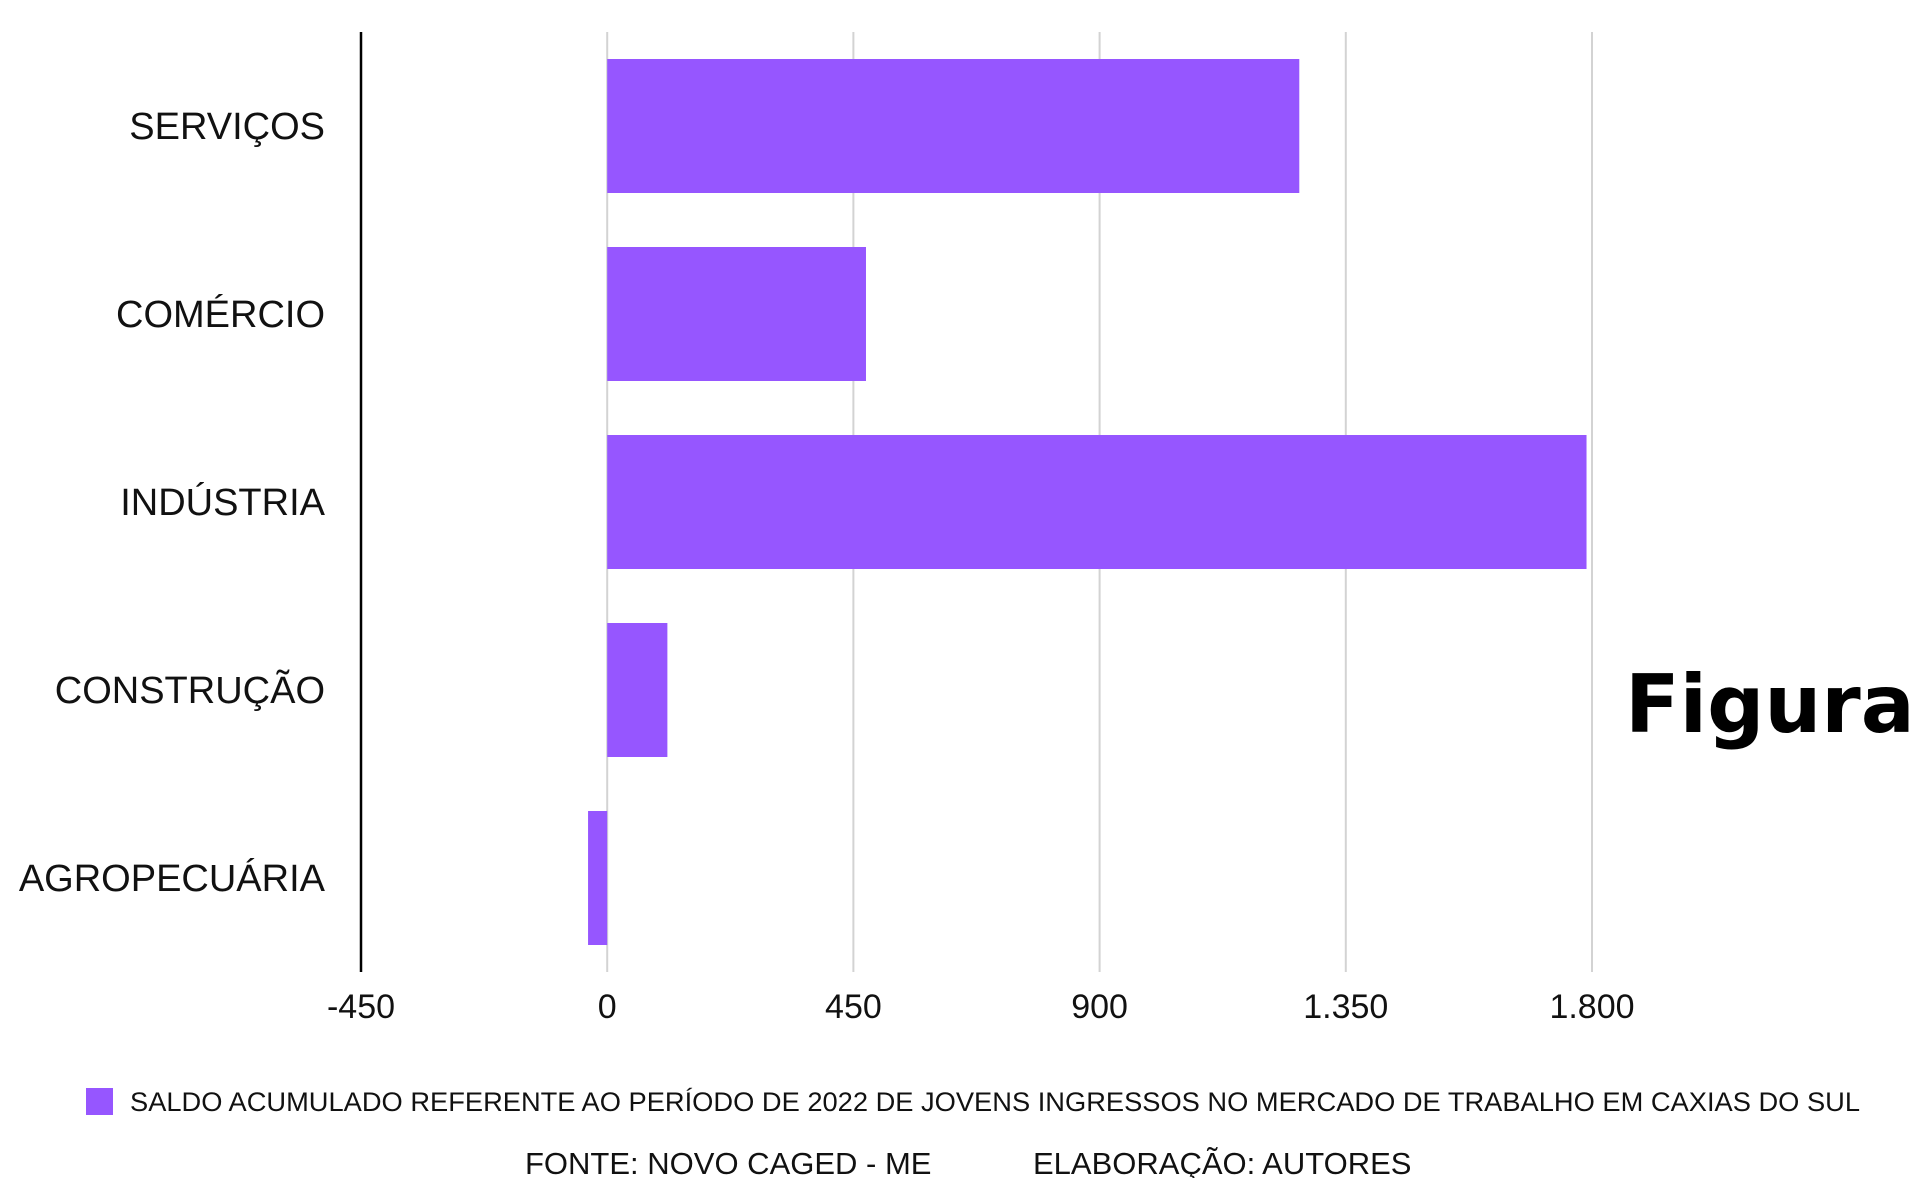  Describe the element at coordinates (1099, 1007) in the screenshot. I see `x-tick-label: 900` at that location.